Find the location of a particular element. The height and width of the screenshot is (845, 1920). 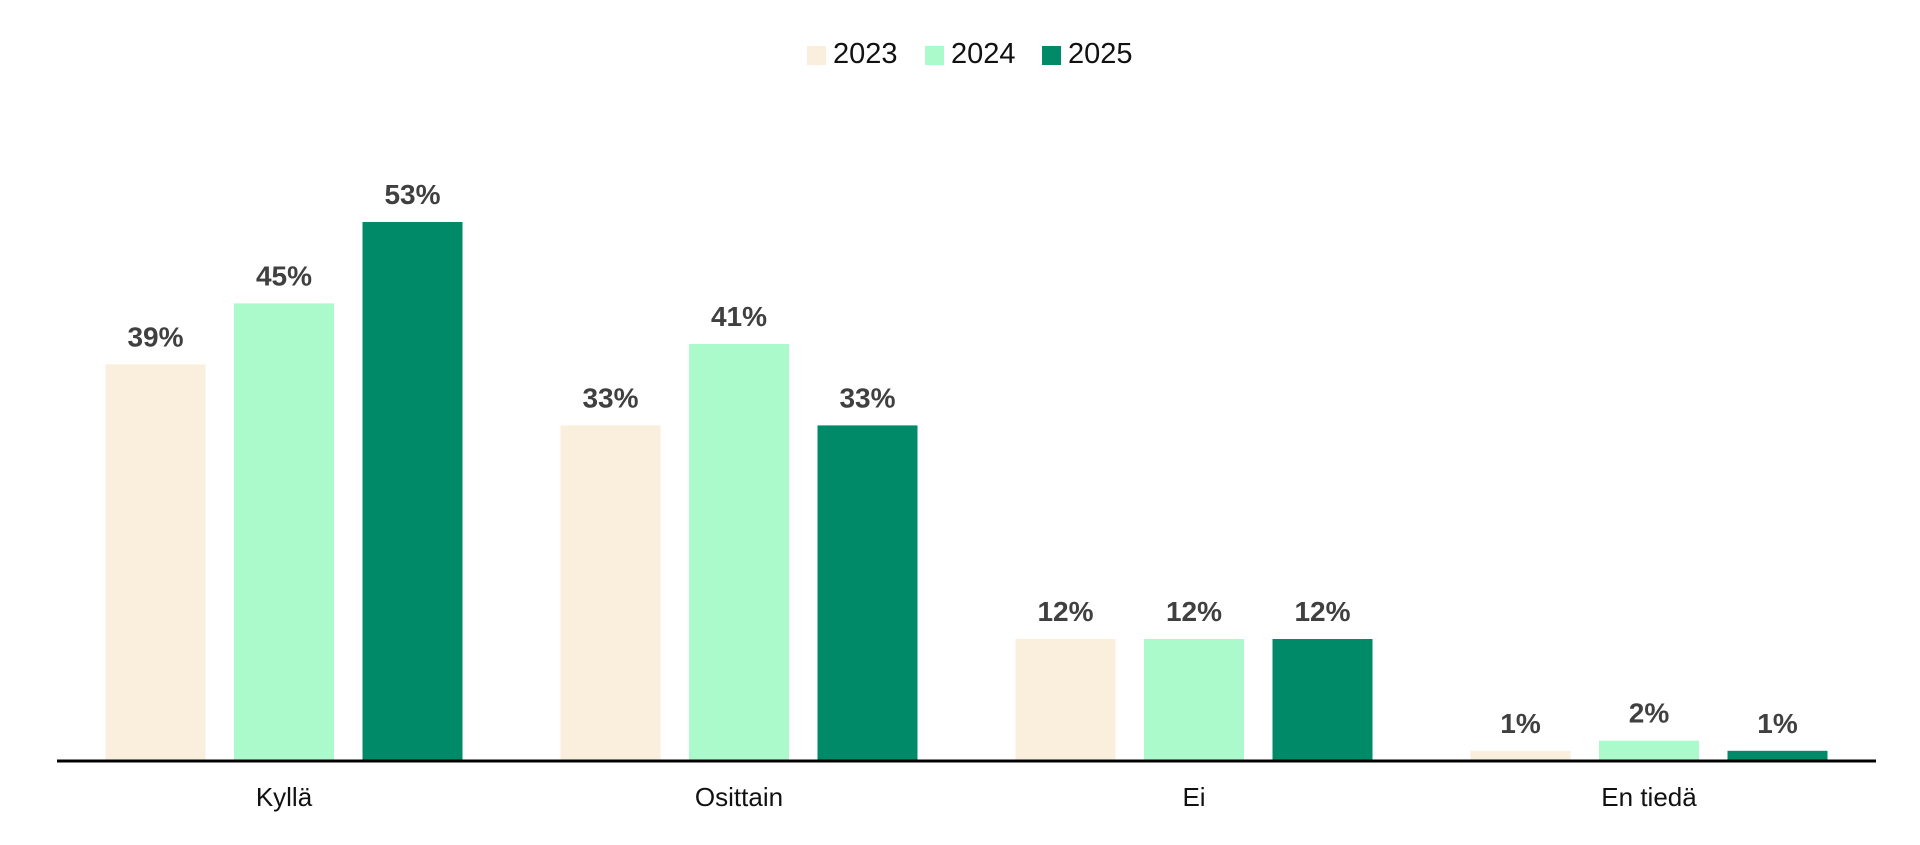

bar-2024-en-tiedä is located at coordinates (1649, 750).